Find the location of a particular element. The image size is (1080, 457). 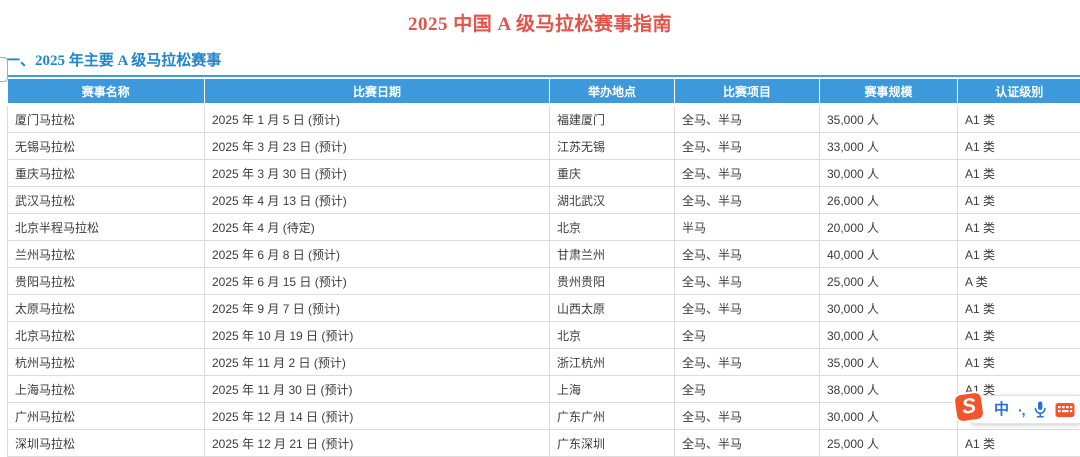

event-date-cell: 2025 年 4 月 13 日 (预计) is located at coordinates (377, 200).